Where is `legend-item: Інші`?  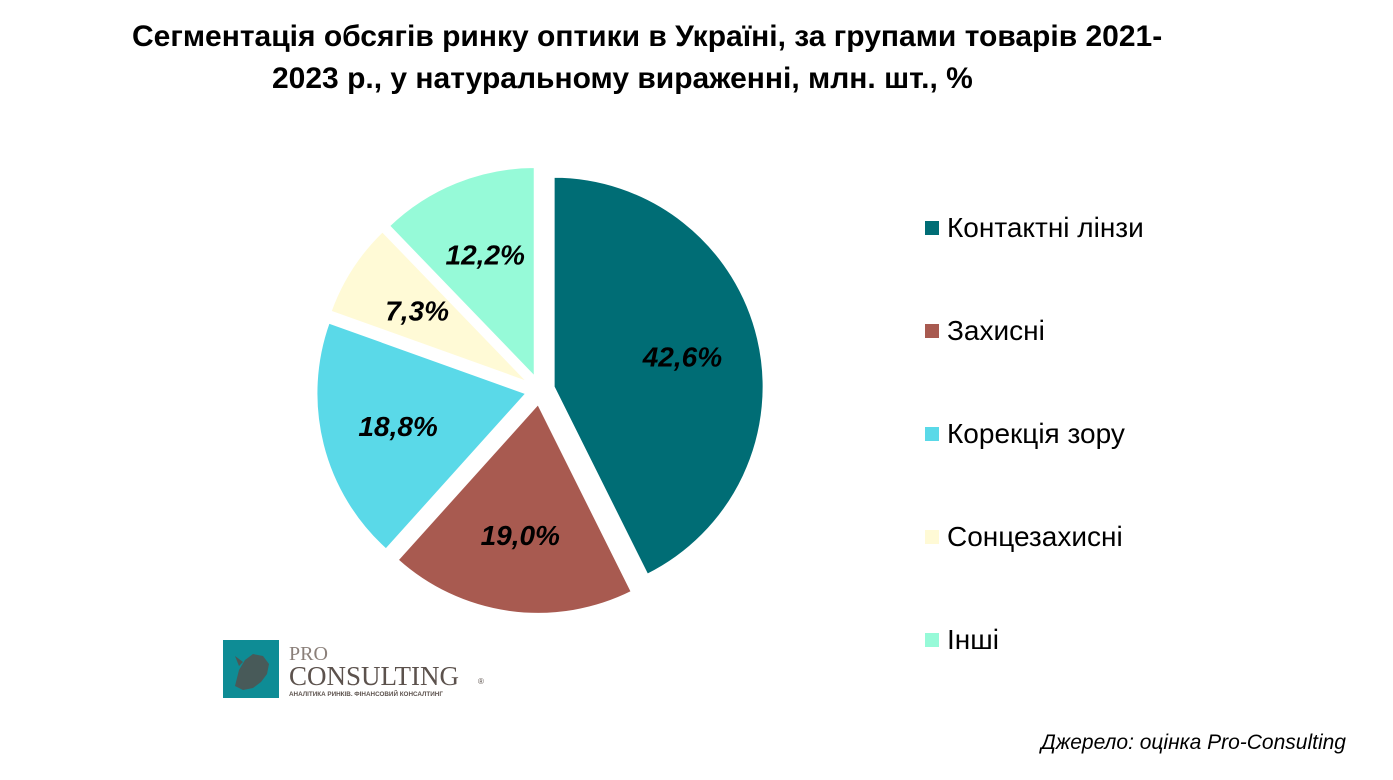
legend-item: Інші is located at coordinates (1034, 639).